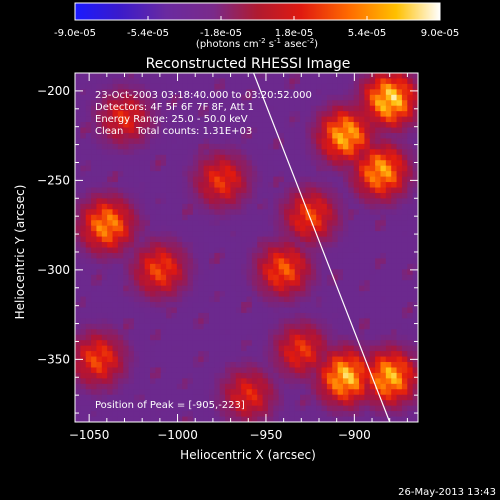 This screenshot has width=500, height=500. Describe the element at coordinates (148, 33) in the screenshot. I see `colorbar-tick-label: -5.4e-05` at that location.